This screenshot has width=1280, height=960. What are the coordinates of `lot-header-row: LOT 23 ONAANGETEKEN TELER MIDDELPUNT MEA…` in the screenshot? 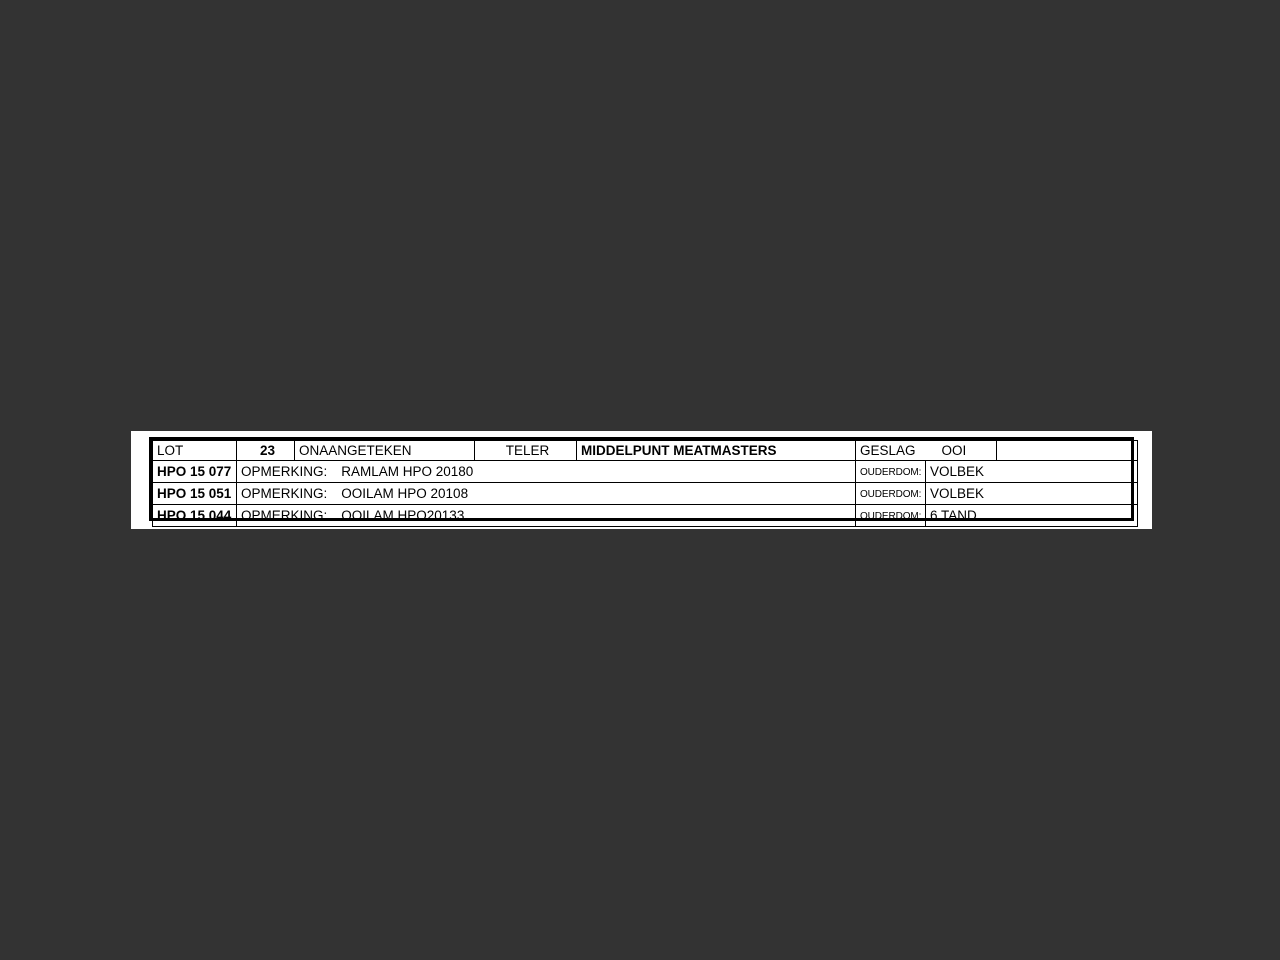 It's located at (645, 450).